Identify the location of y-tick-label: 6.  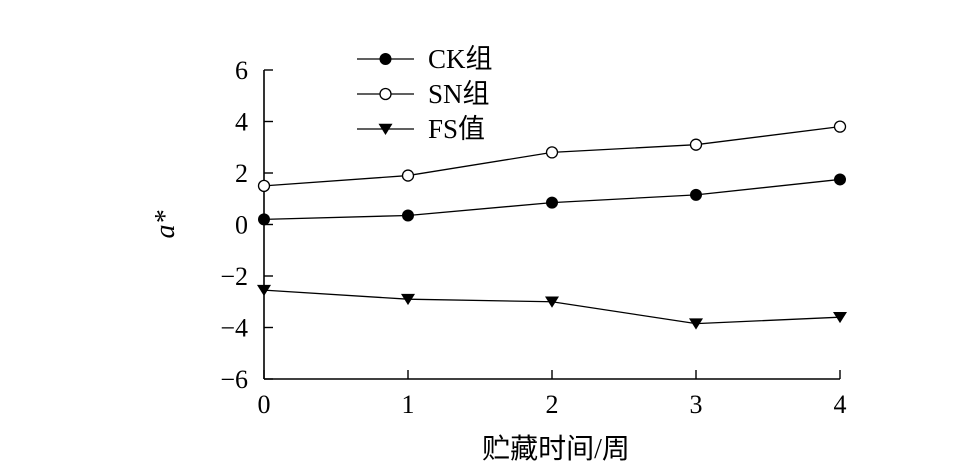
(241, 70).